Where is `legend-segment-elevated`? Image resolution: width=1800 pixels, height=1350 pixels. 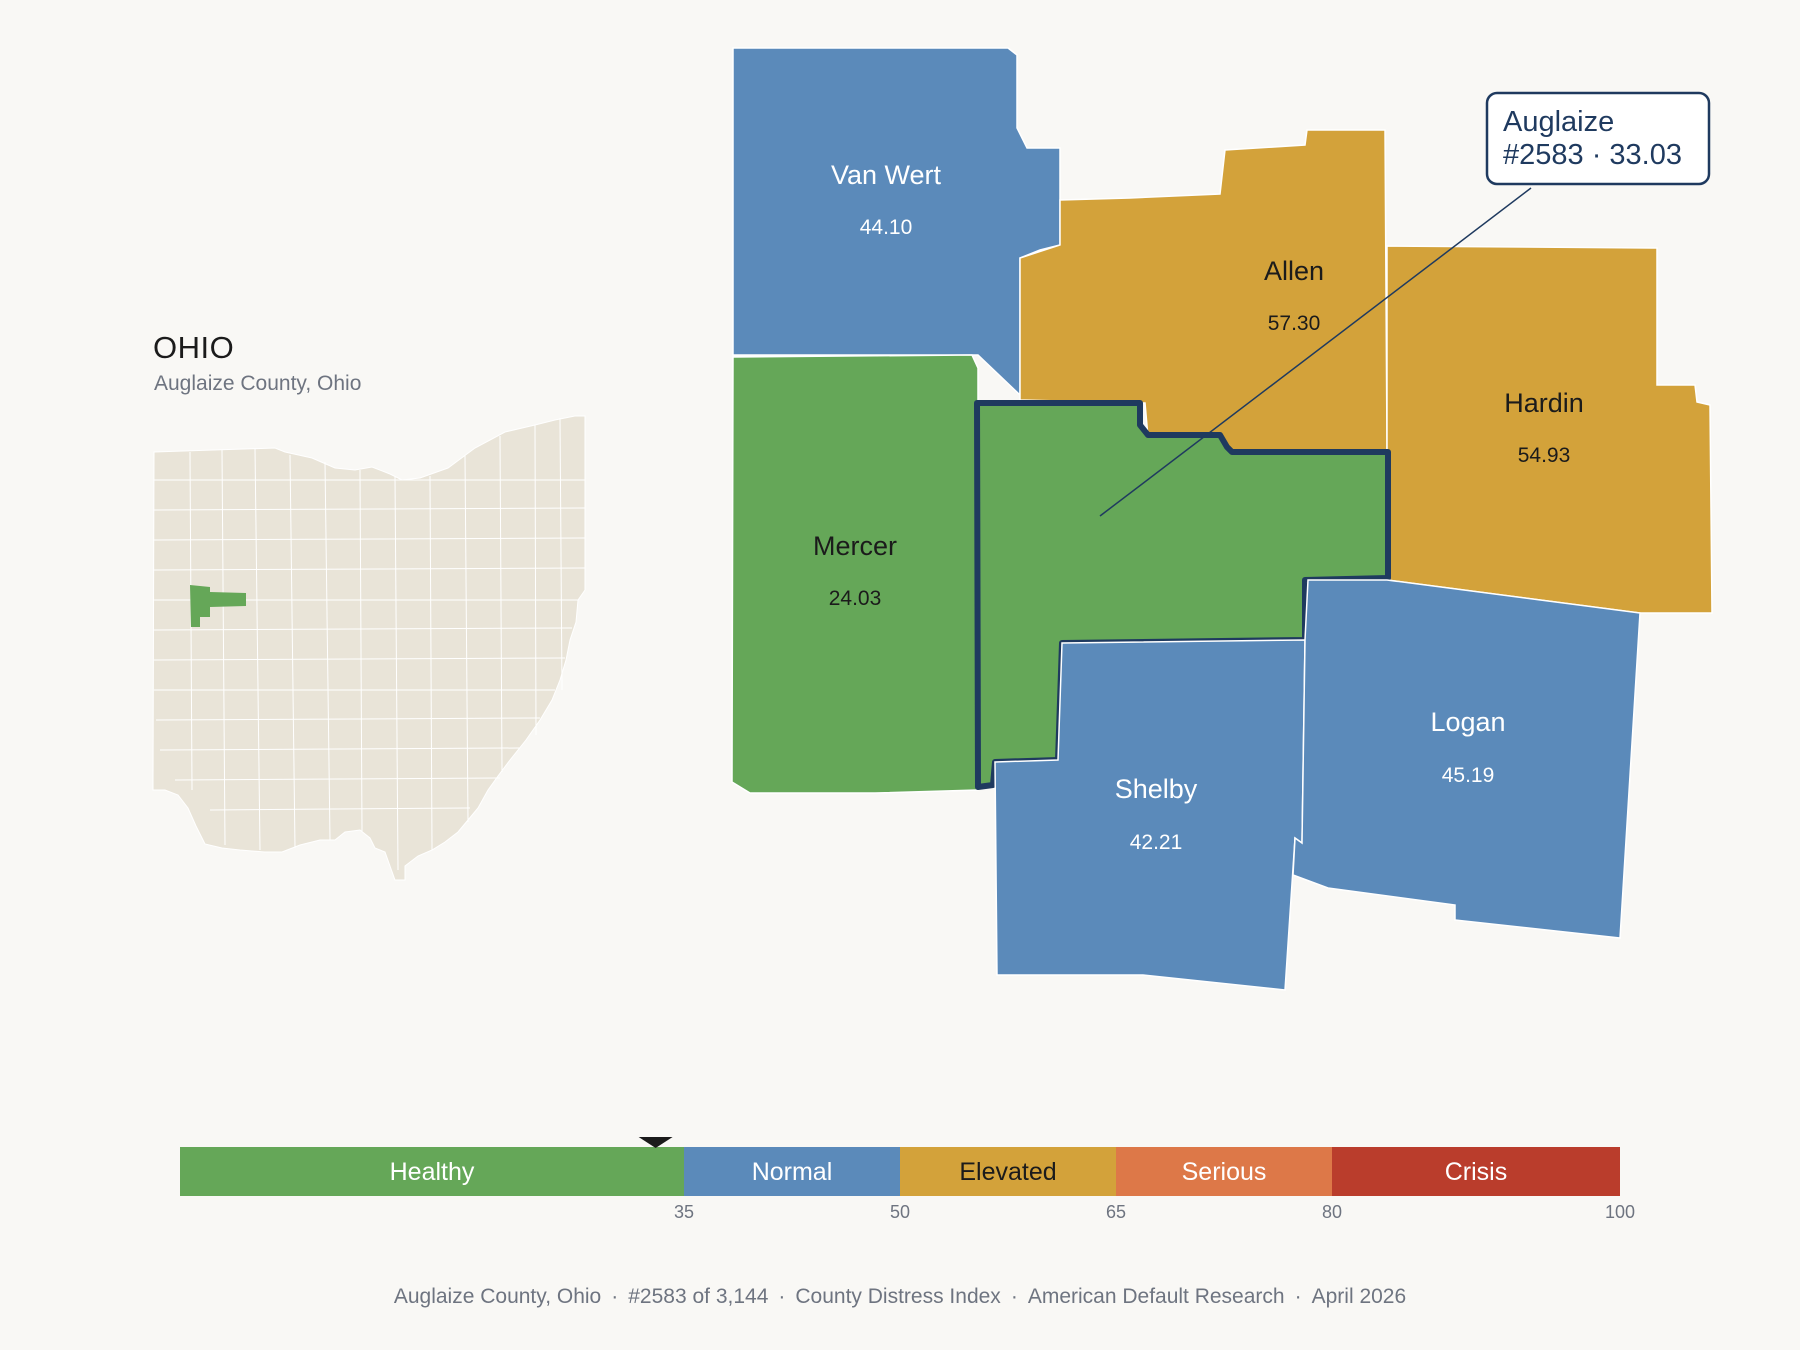
legend-segment-elevated is located at coordinates (1008, 1171).